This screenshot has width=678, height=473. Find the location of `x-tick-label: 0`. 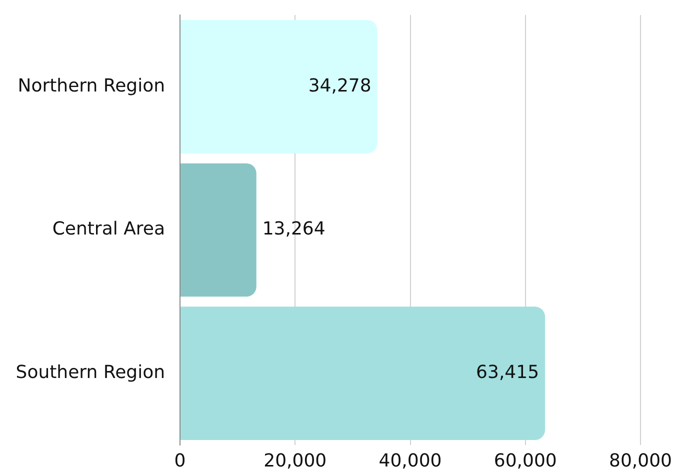

x-tick-label: 0 is located at coordinates (180, 461).